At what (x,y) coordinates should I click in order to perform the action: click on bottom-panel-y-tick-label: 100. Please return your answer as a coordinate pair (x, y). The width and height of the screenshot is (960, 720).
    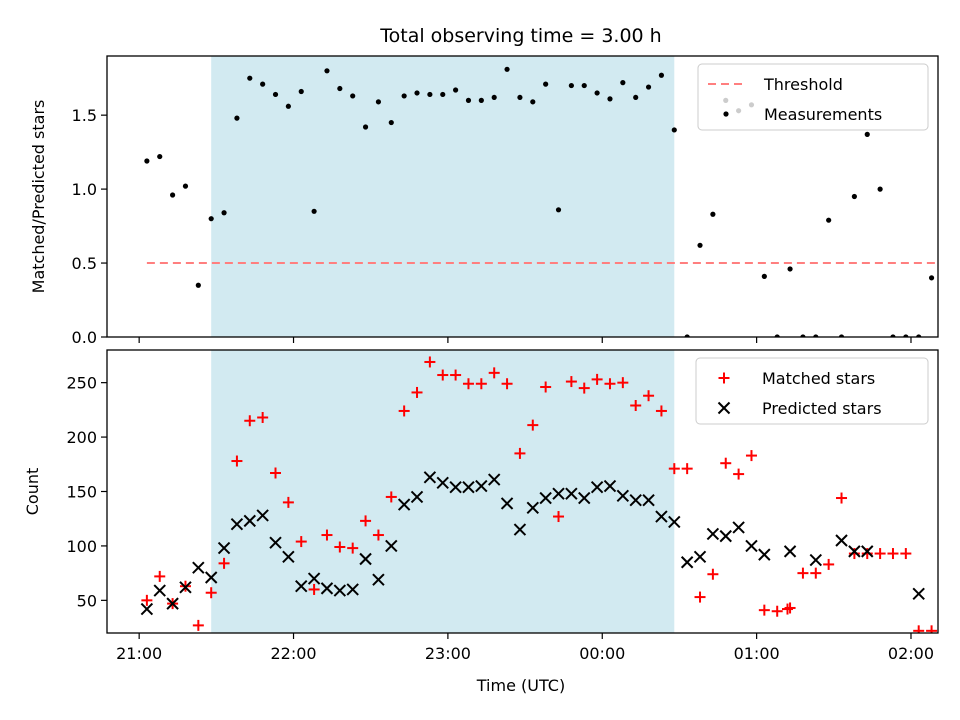
    Looking at the image, I should click on (81, 546).